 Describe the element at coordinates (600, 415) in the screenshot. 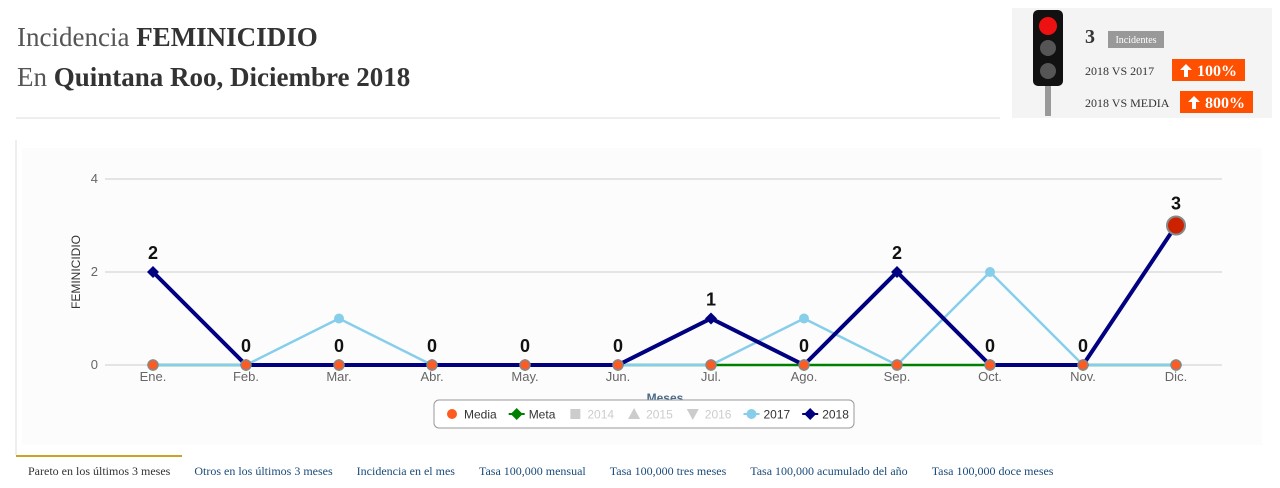

I see `legend-label: 2014` at that location.